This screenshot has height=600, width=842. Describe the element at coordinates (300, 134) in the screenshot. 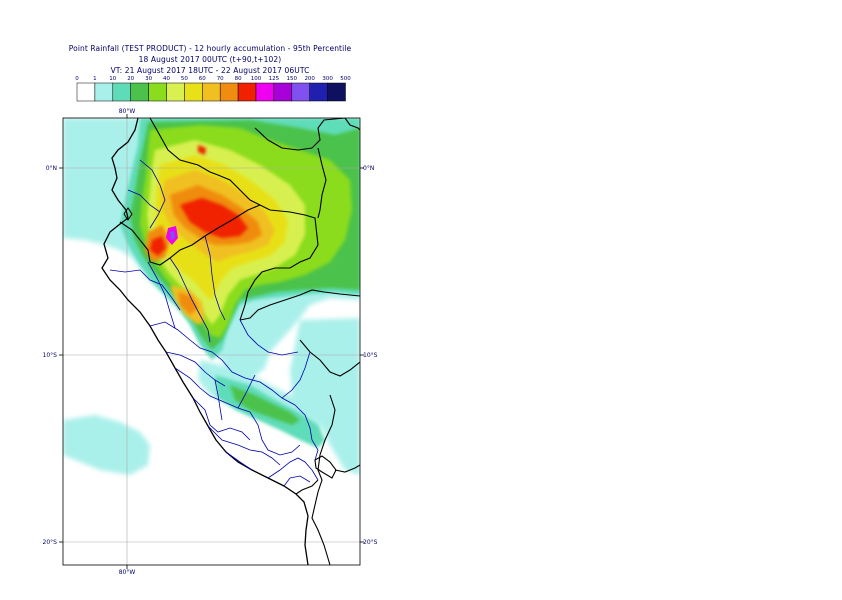

I see `border-colombia-venezuela` at that location.